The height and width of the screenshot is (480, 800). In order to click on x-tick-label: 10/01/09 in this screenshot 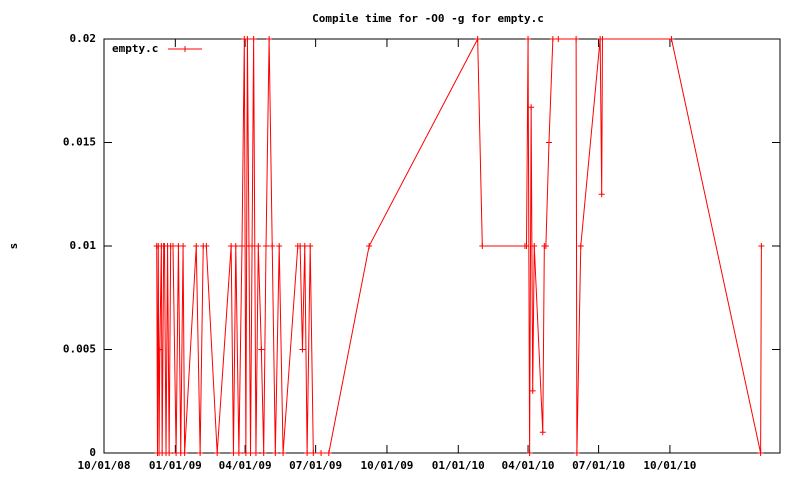, I will do `click(386, 465)`.